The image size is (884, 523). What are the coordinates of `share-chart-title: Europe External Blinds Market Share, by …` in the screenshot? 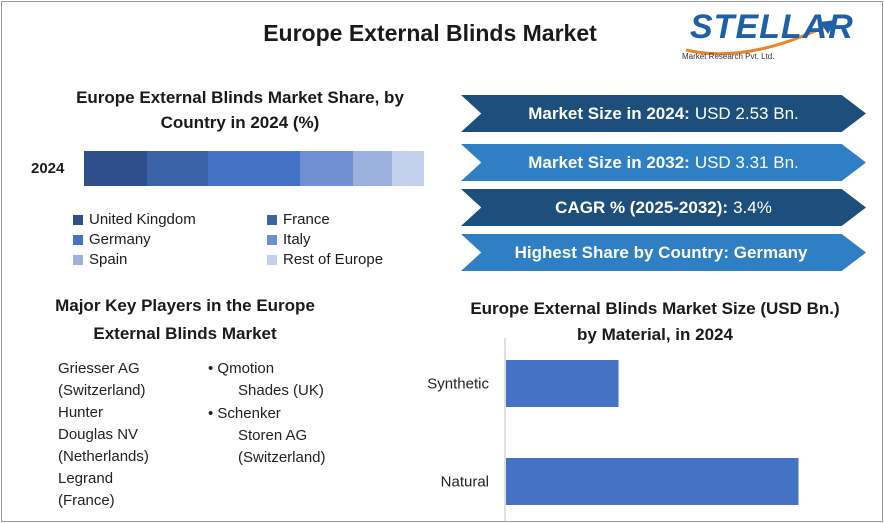 It's located at (240, 110).